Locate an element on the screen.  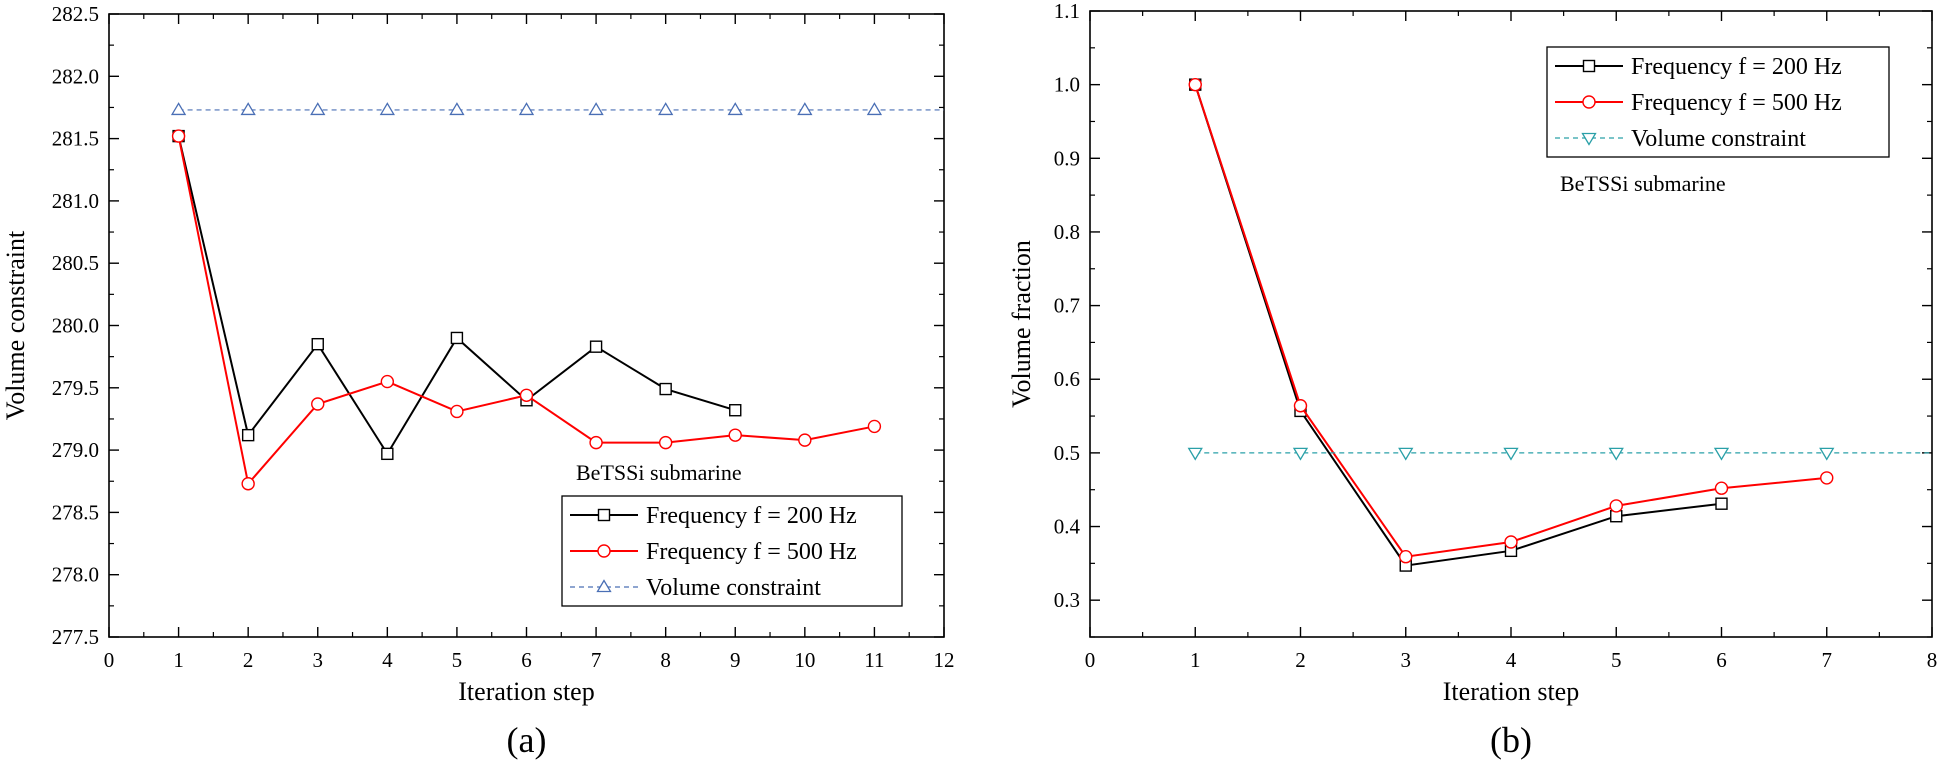
y-tick-label: 280.0 is located at coordinates (75, 326).